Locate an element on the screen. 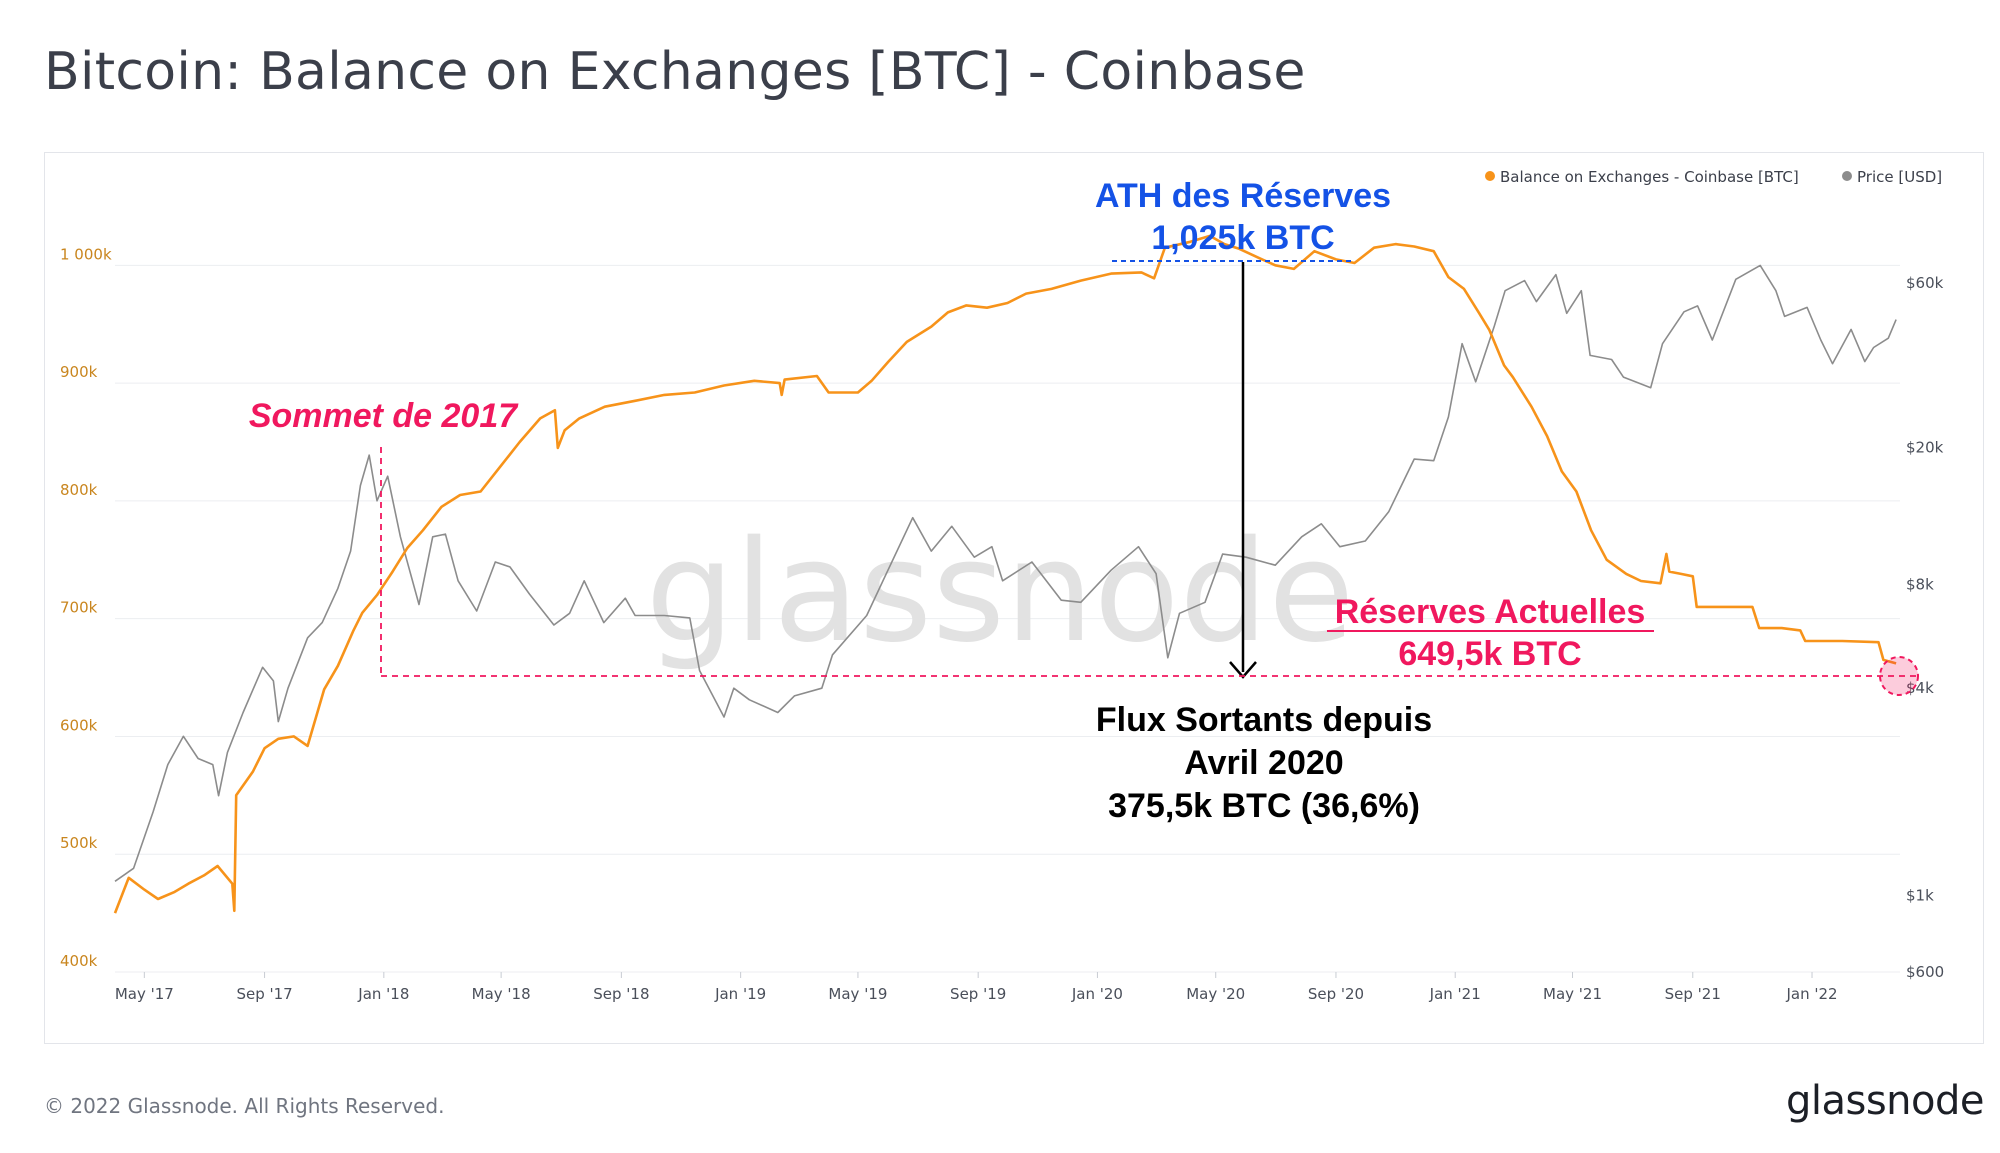 The width and height of the screenshot is (2000, 1153). watermark: glassnode is located at coordinates (1000, 592).